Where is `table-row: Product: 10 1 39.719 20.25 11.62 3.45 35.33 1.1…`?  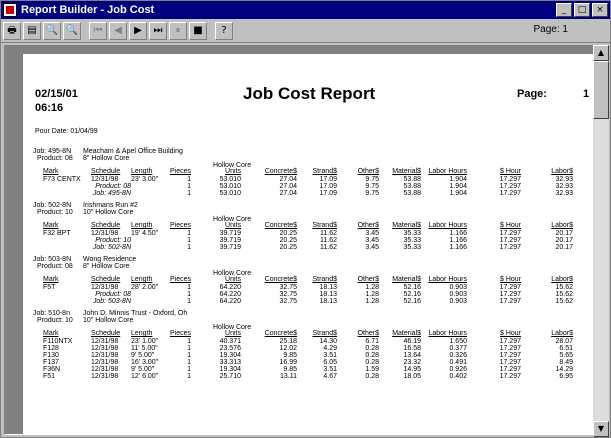 table-row: Product: 10 1 39.719 20.25 11.62 3.45 35.33 1.1… is located at coordinates (313, 241).